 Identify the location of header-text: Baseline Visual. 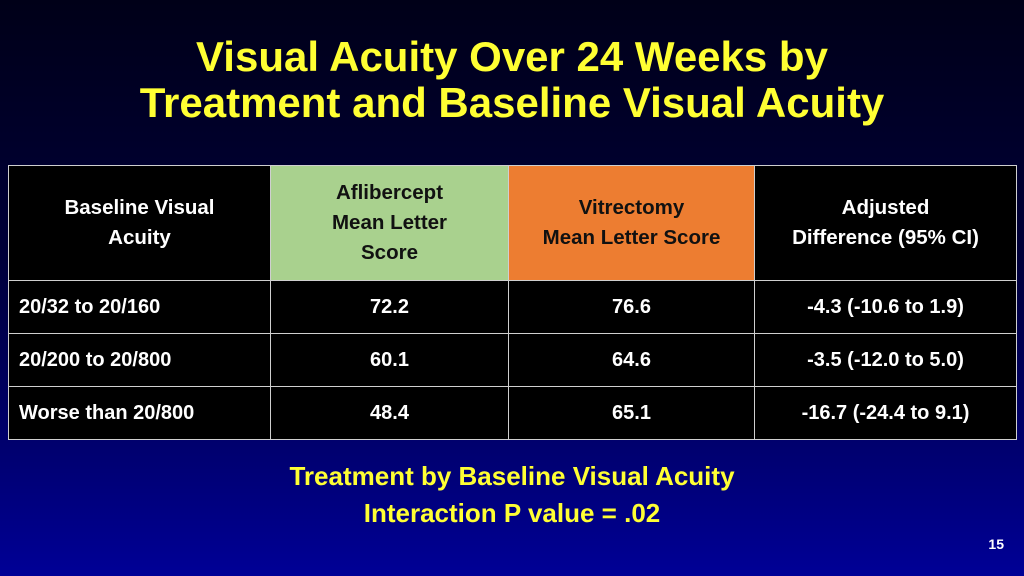
(139, 207).